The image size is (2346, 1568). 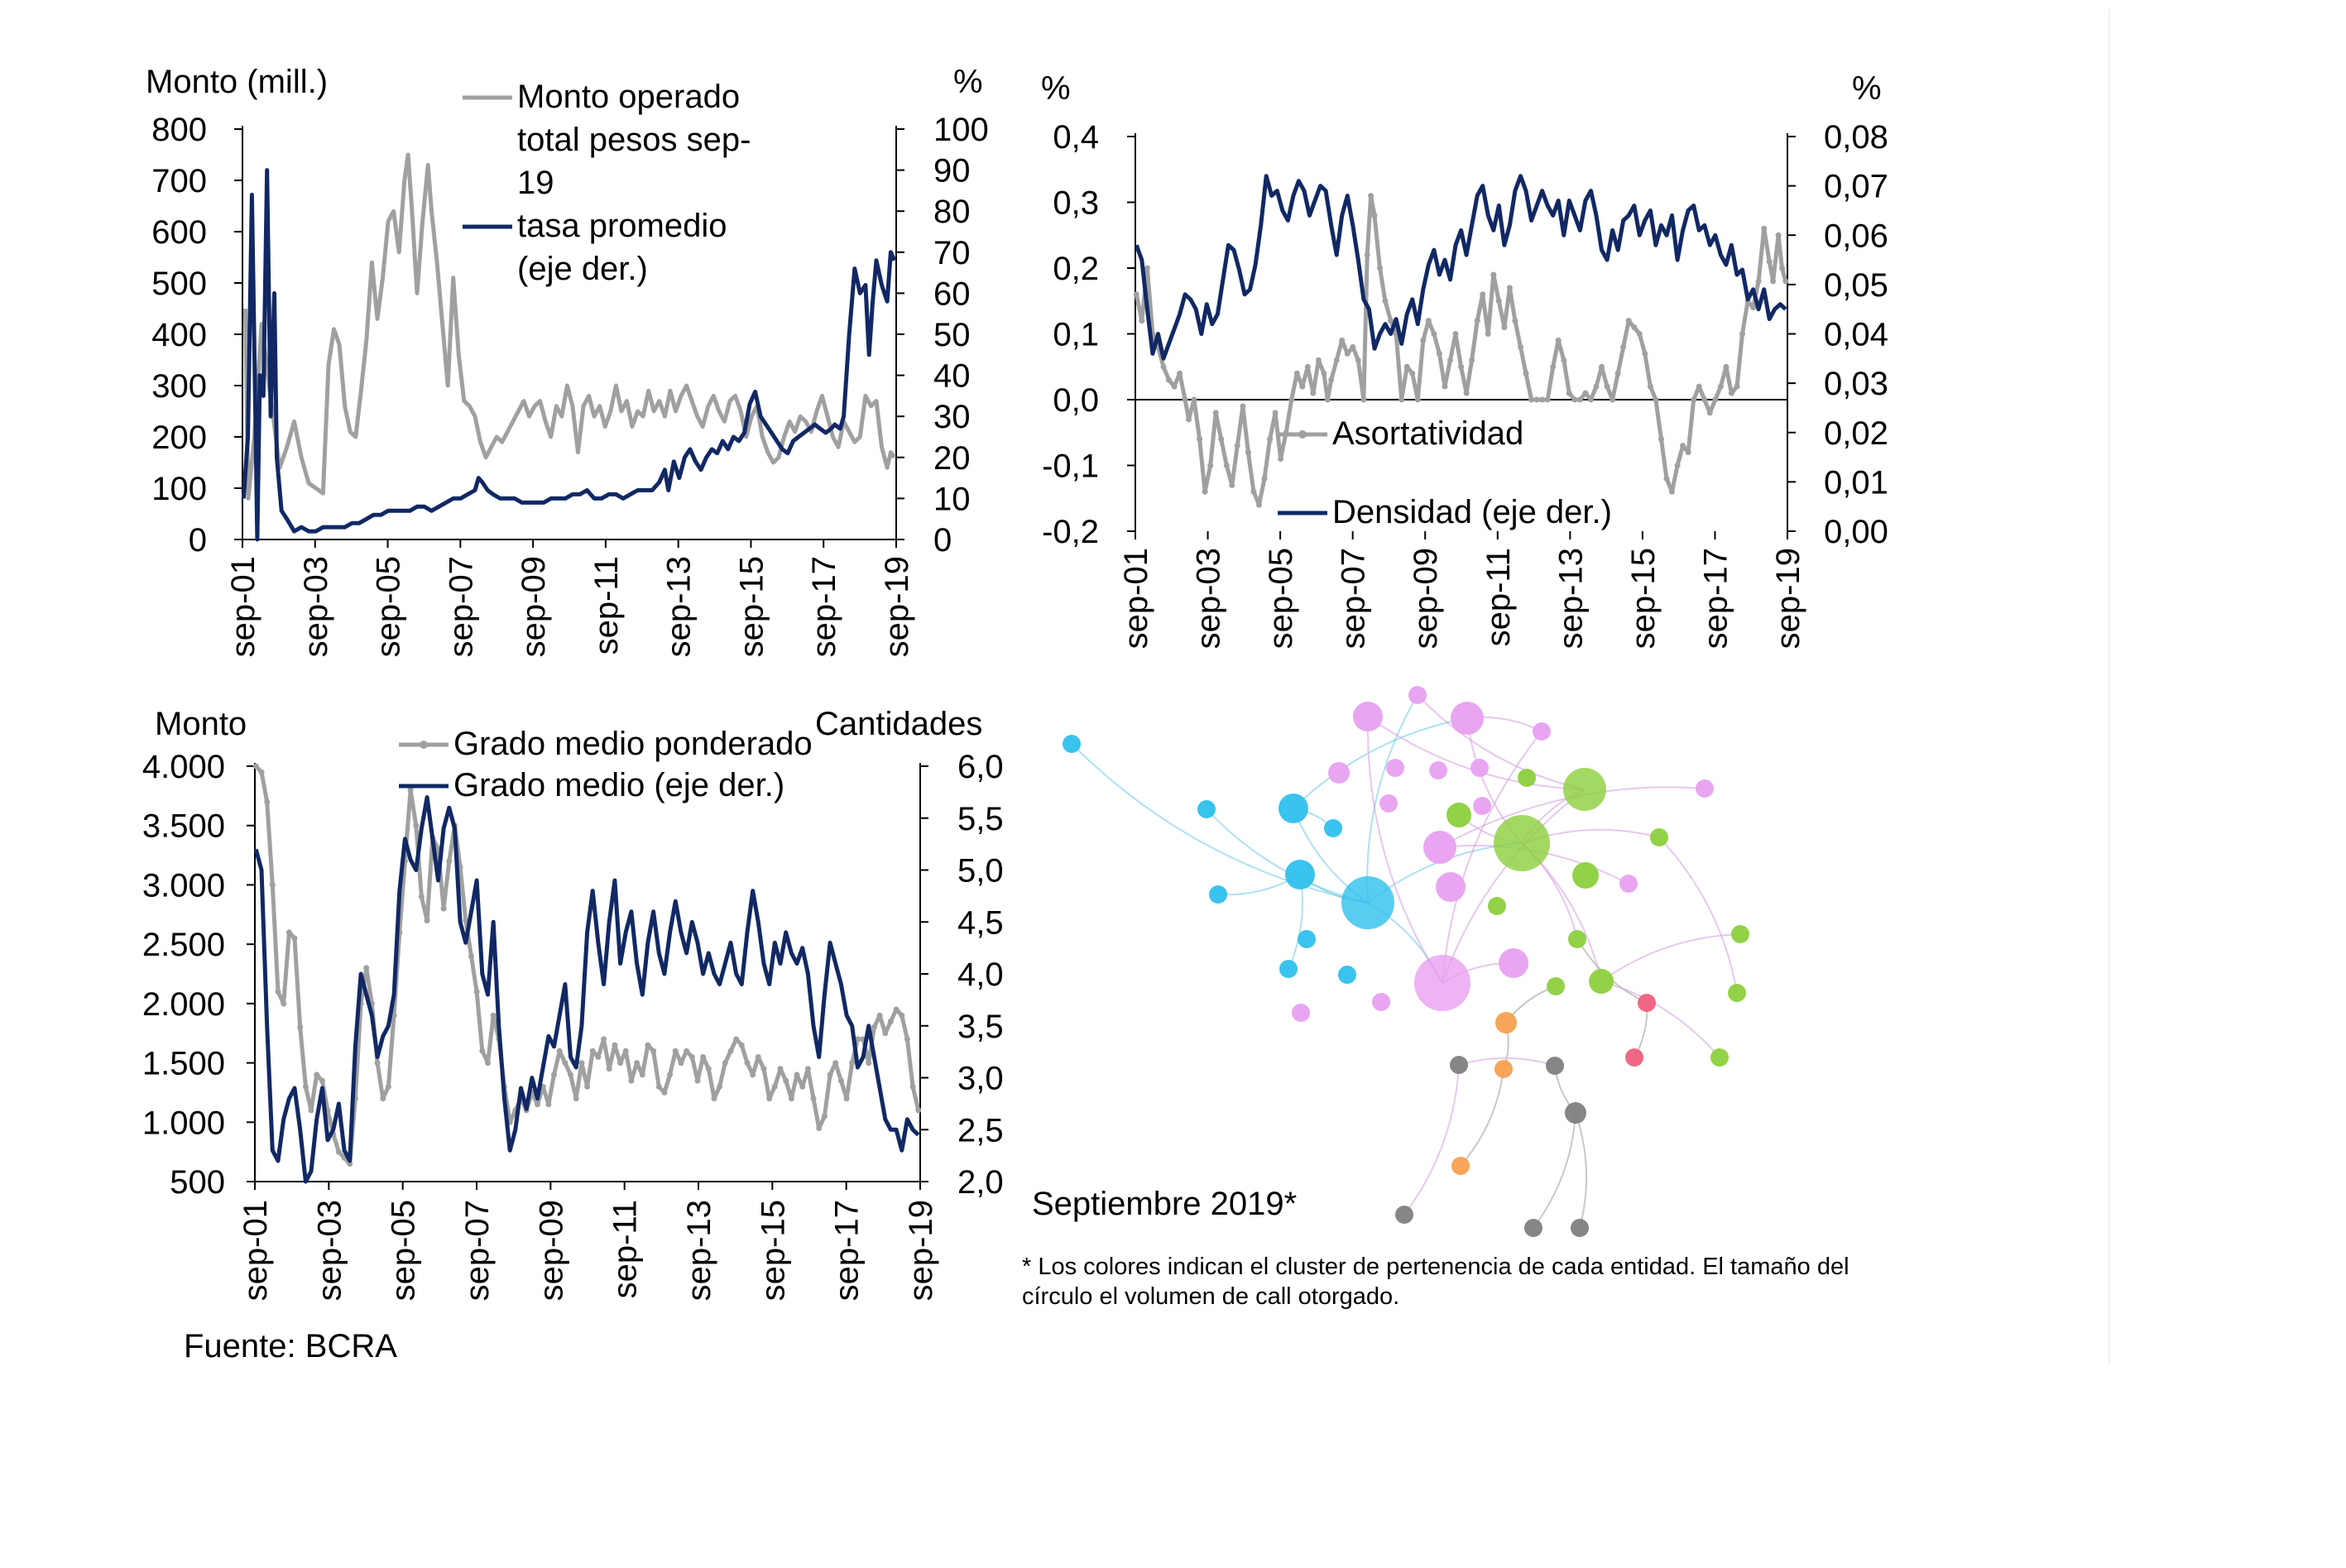 What do you see at coordinates (179, 233) in the screenshot?
I see `left-tick-label: 600` at bounding box center [179, 233].